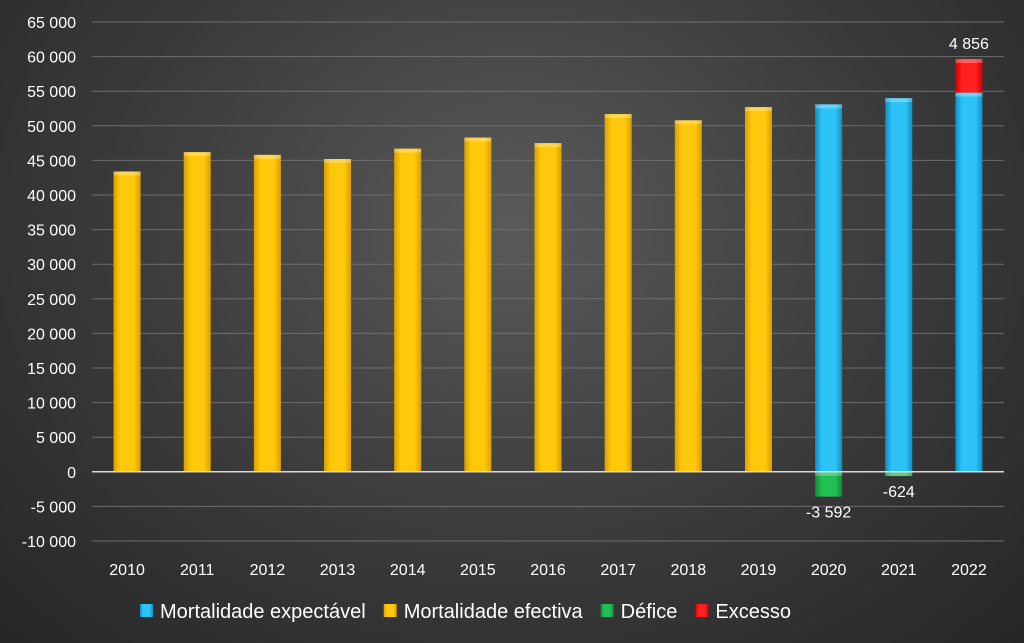 The width and height of the screenshot is (1024, 643). I want to click on x-tick-label: 2014, so click(408, 570).